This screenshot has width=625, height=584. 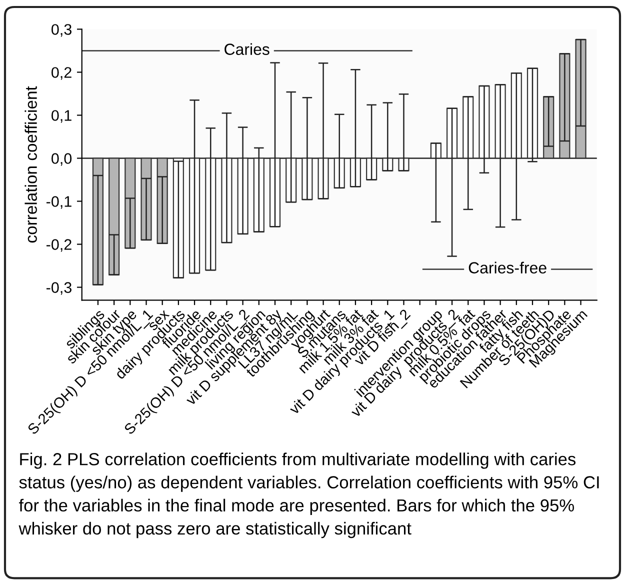 What do you see at coordinates (308, 495) in the screenshot?
I see `caption: Fig. 2 PLS correlation coefficients from multivariate modelling with caries status (yes/no) as dependent variables. Correlation coefficients with 95% CI for the variables in the final mode are presented. Bars for which the 95% whisker do not pass zero are statistically significant` at bounding box center [308, 495].